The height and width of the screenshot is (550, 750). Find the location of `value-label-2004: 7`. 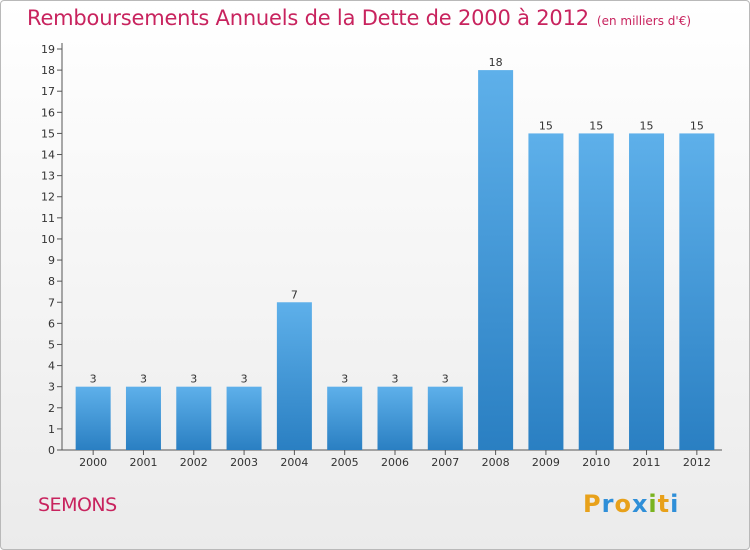

value-label-2004: 7 is located at coordinates (294, 294).